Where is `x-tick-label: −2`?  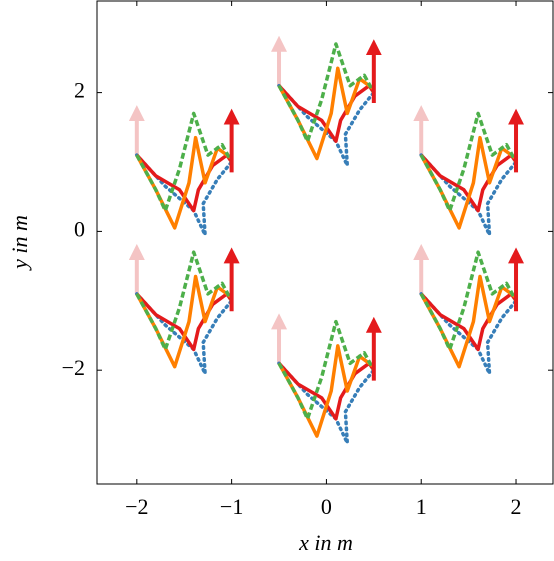 x-tick-label: −2 is located at coordinates (136, 506).